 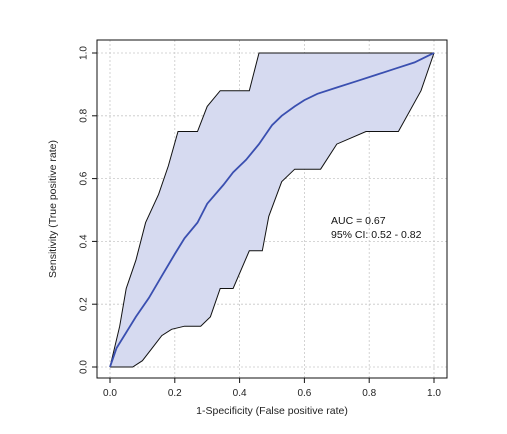 What do you see at coordinates (84, 115) in the screenshot?
I see `y-tick-label: 0.8` at bounding box center [84, 115].